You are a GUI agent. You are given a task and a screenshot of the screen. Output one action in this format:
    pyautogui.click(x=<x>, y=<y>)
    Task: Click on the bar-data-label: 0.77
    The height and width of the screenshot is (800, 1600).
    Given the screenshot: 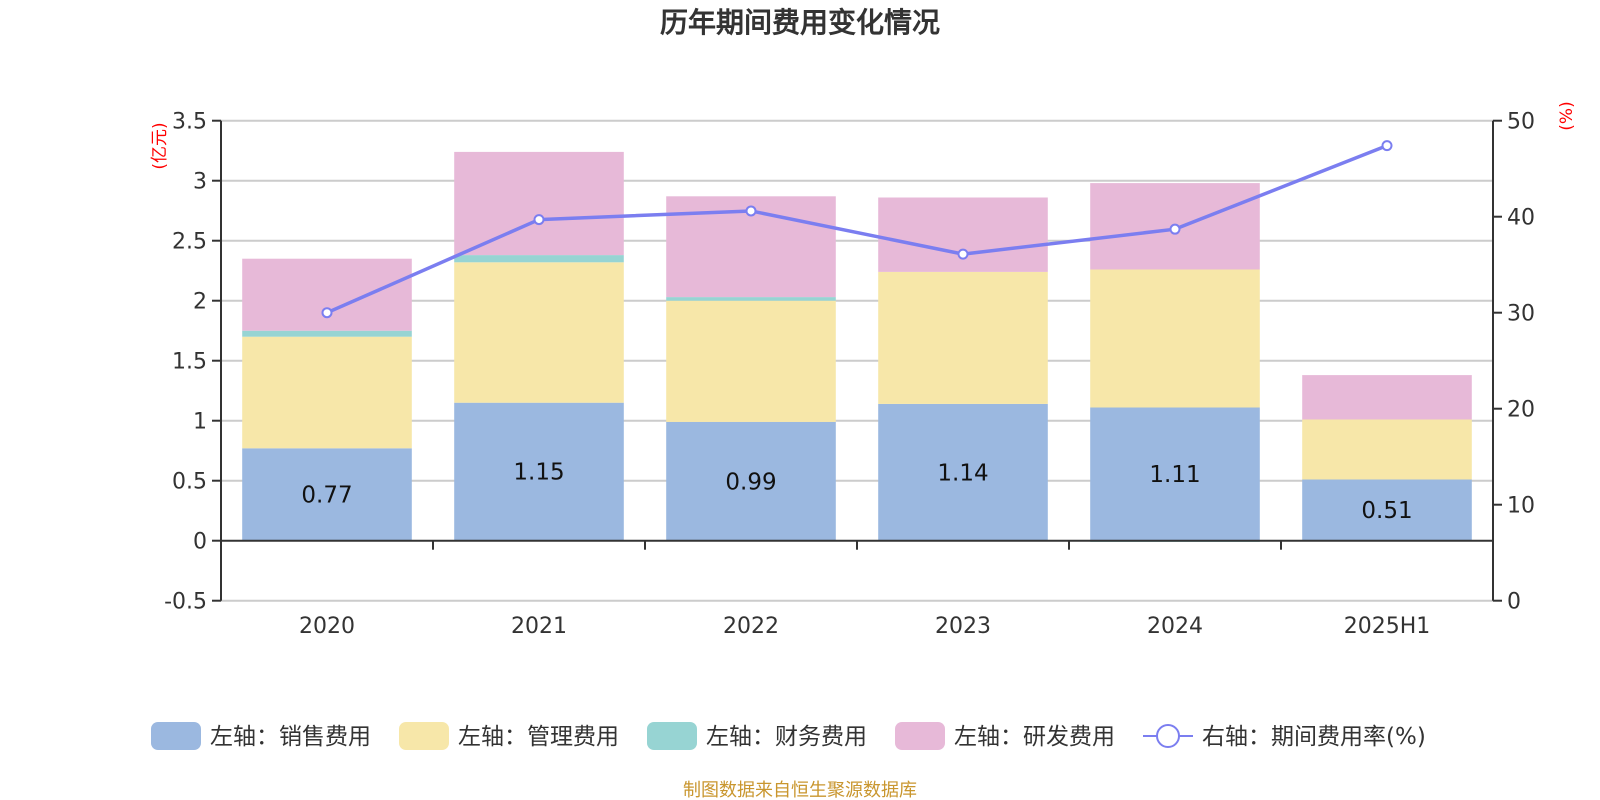 What is the action you would take?
    pyautogui.click(x=326, y=496)
    